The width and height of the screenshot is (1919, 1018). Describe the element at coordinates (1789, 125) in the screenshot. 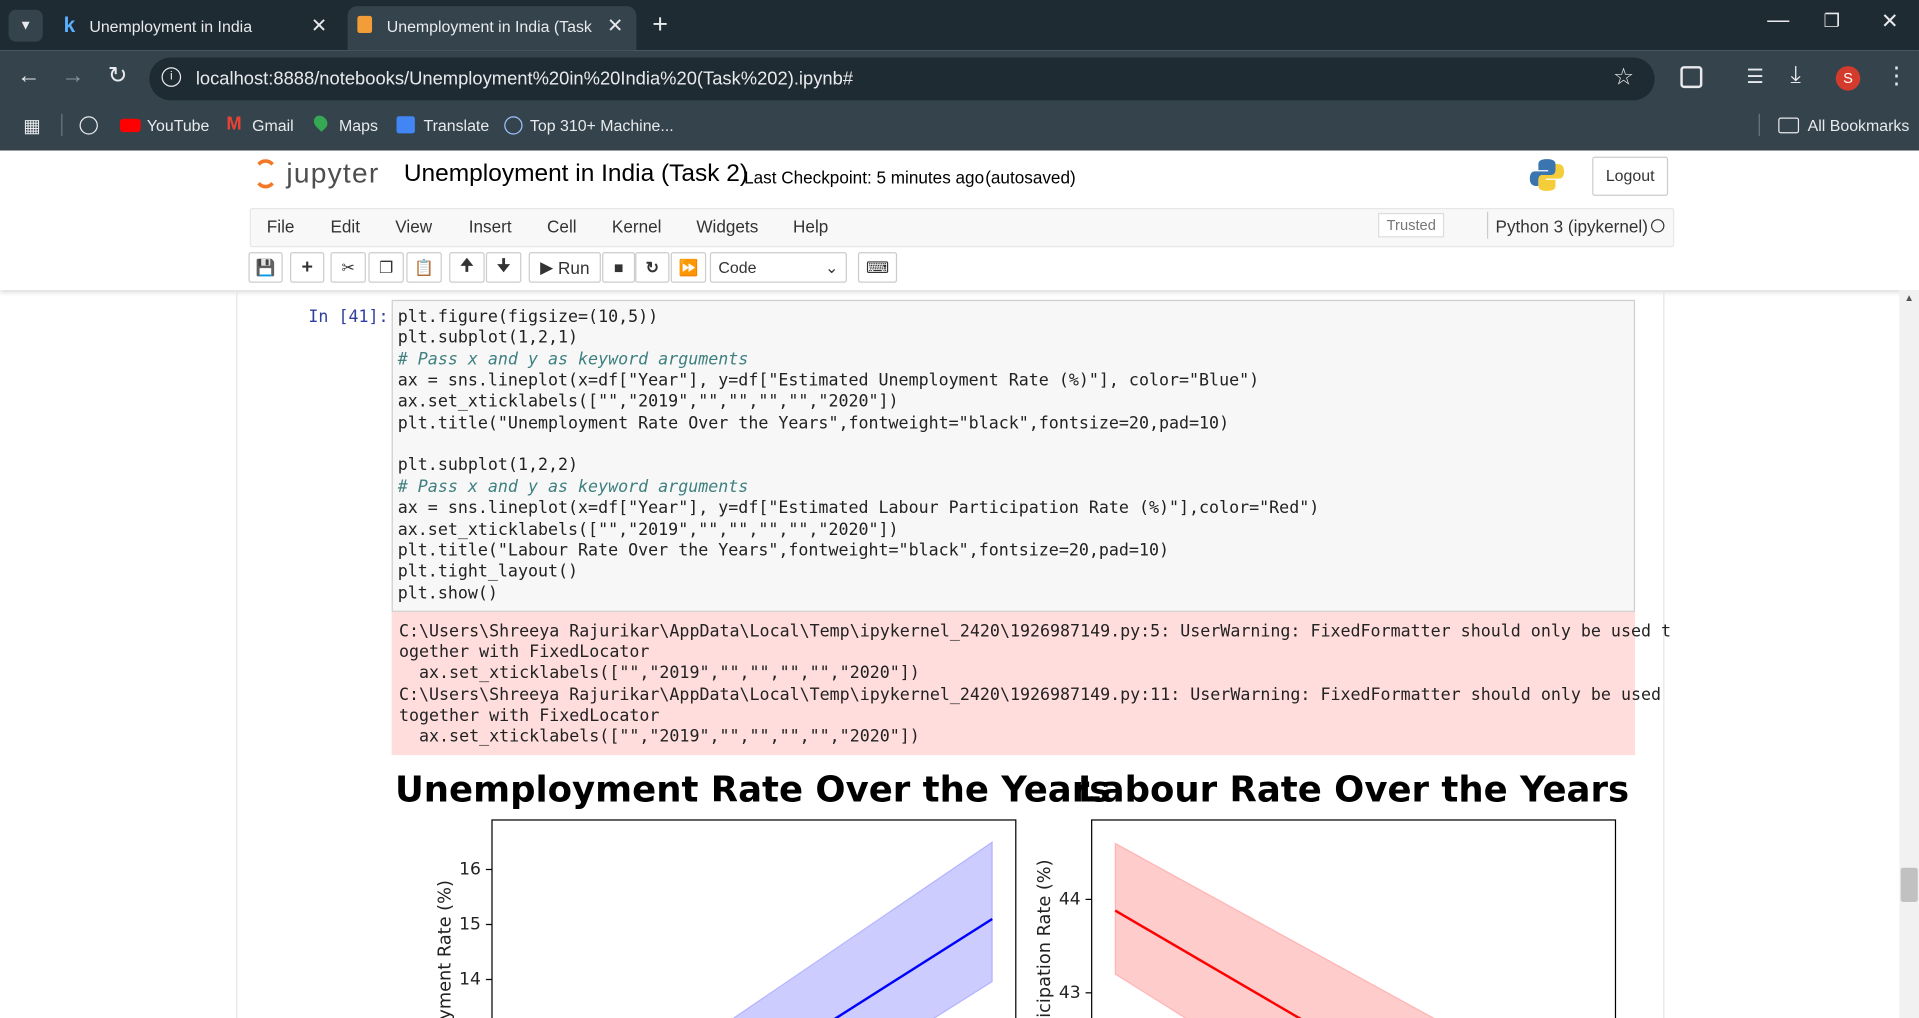

I see `folder-icon` at that location.